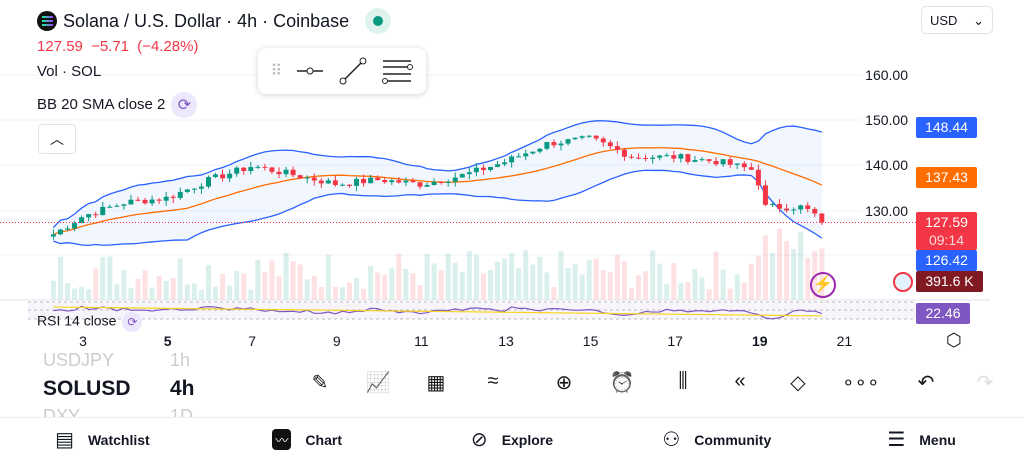 Image resolution: width=1024 pixels, height=461 pixels. What do you see at coordinates (946, 127) in the screenshot?
I see `bb-upper-tag: 148.44` at bounding box center [946, 127].